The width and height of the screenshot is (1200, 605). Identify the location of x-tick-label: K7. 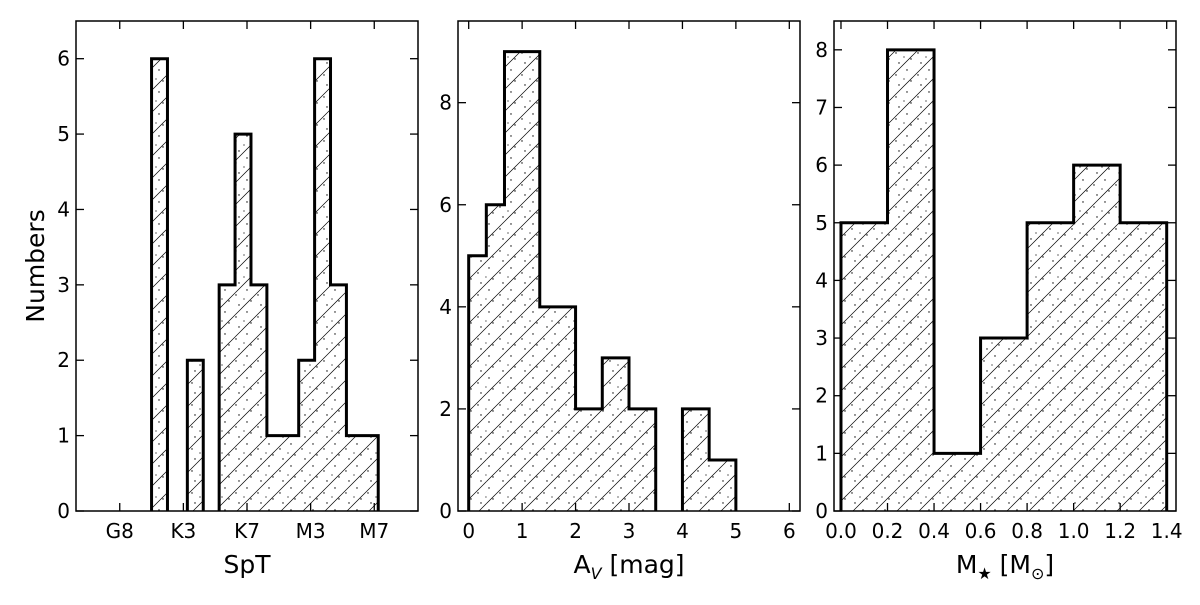
(247, 531).